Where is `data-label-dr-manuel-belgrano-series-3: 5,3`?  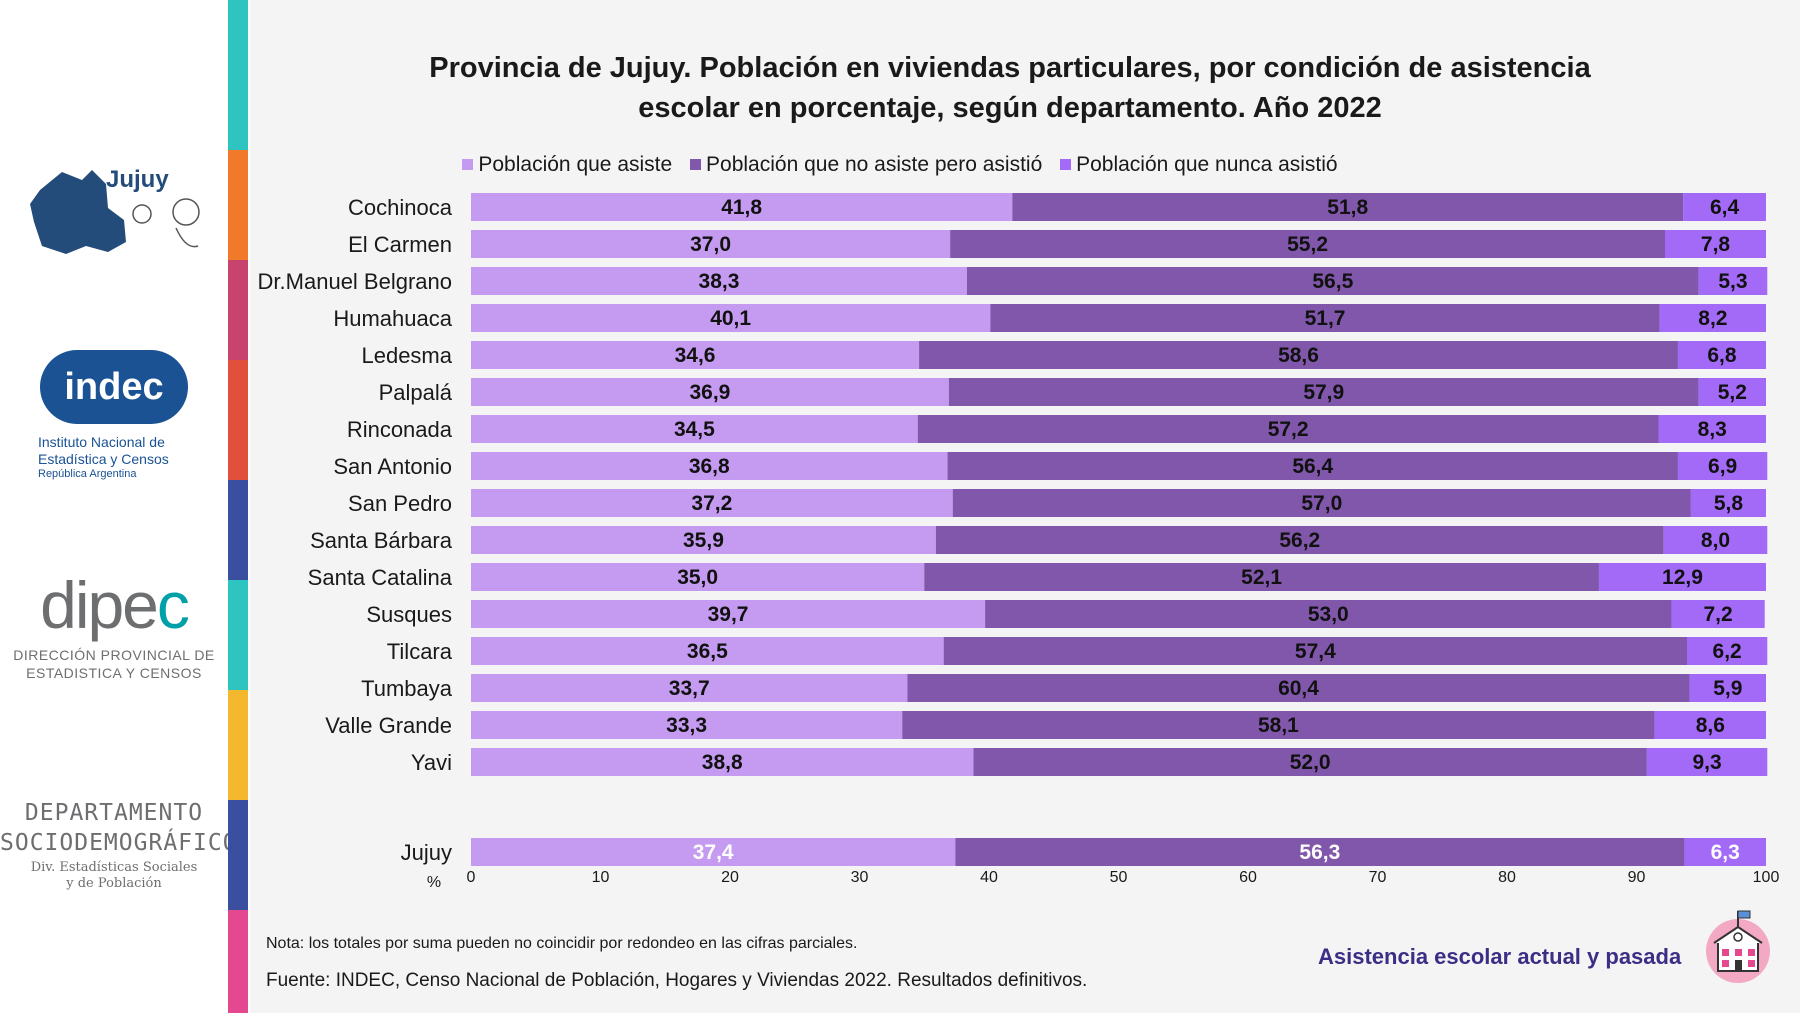
data-label-dr-manuel-belgrano-series-3: 5,3 is located at coordinates (1732, 281).